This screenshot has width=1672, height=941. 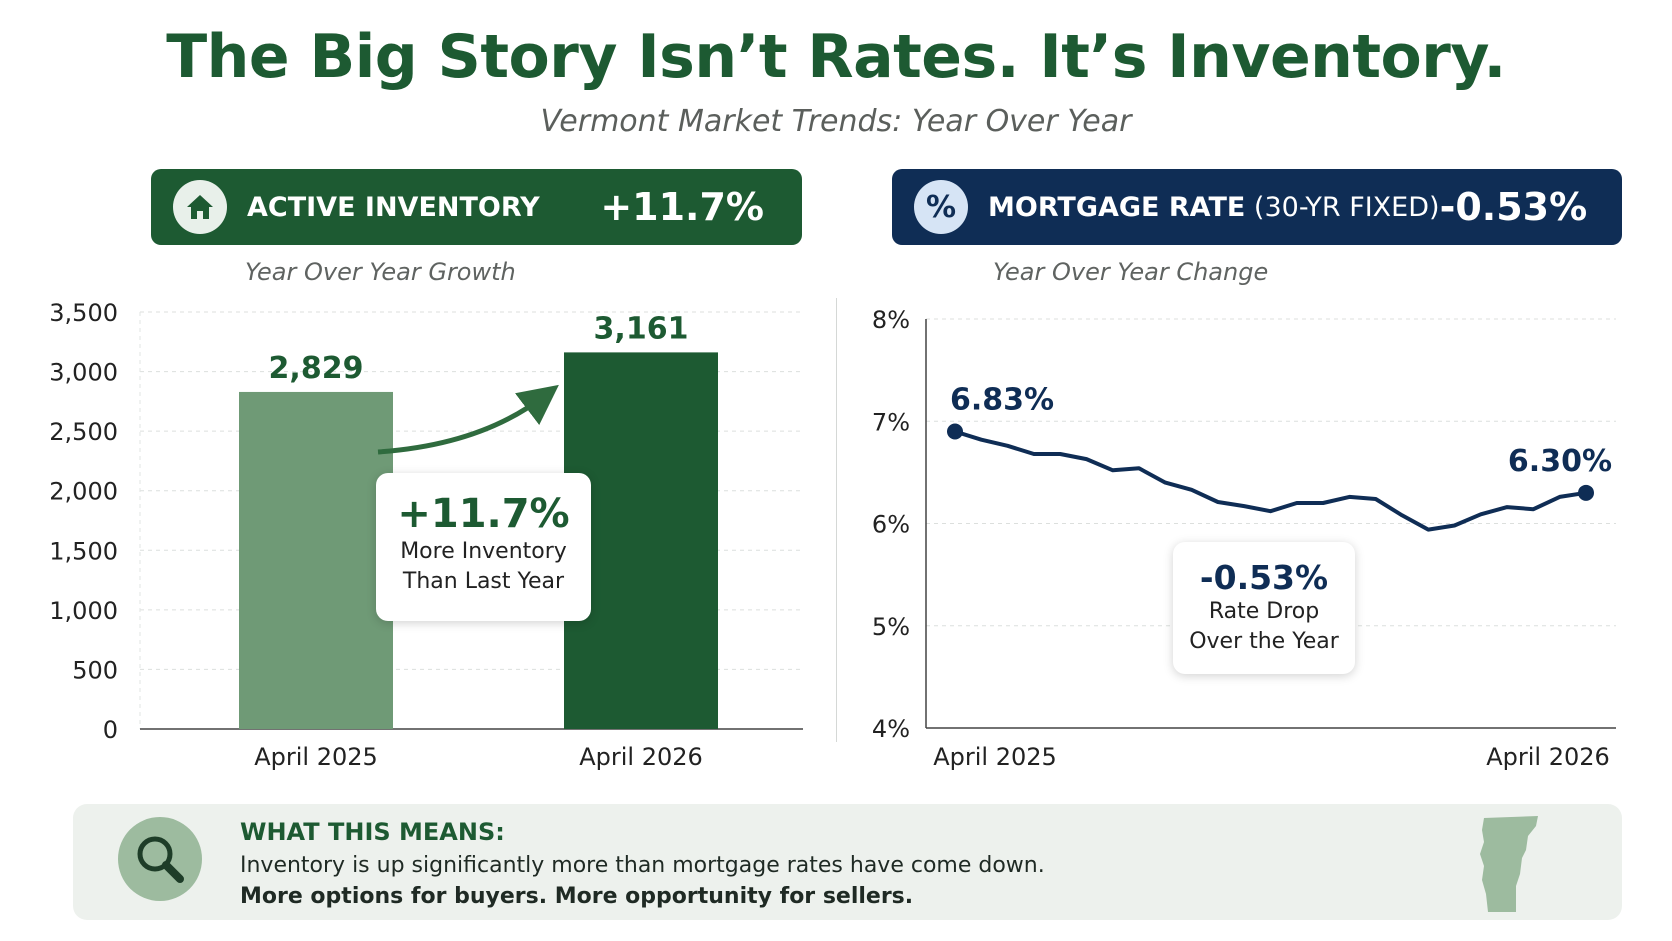 What do you see at coordinates (83, 313) in the screenshot?
I see `bar-ytick-label: 3,500` at bounding box center [83, 313].